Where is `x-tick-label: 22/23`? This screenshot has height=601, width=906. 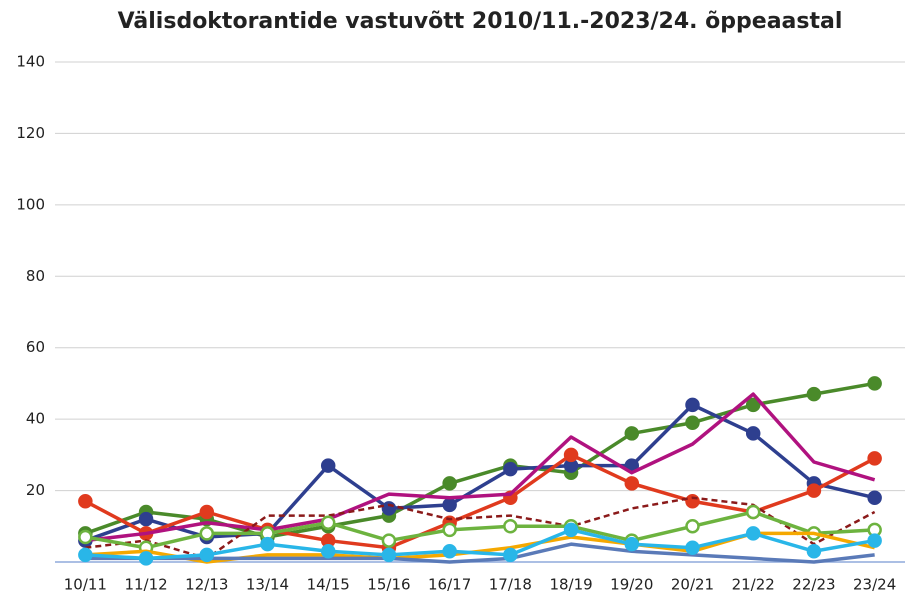 x-tick-label: 22/23 is located at coordinates (813, 585).